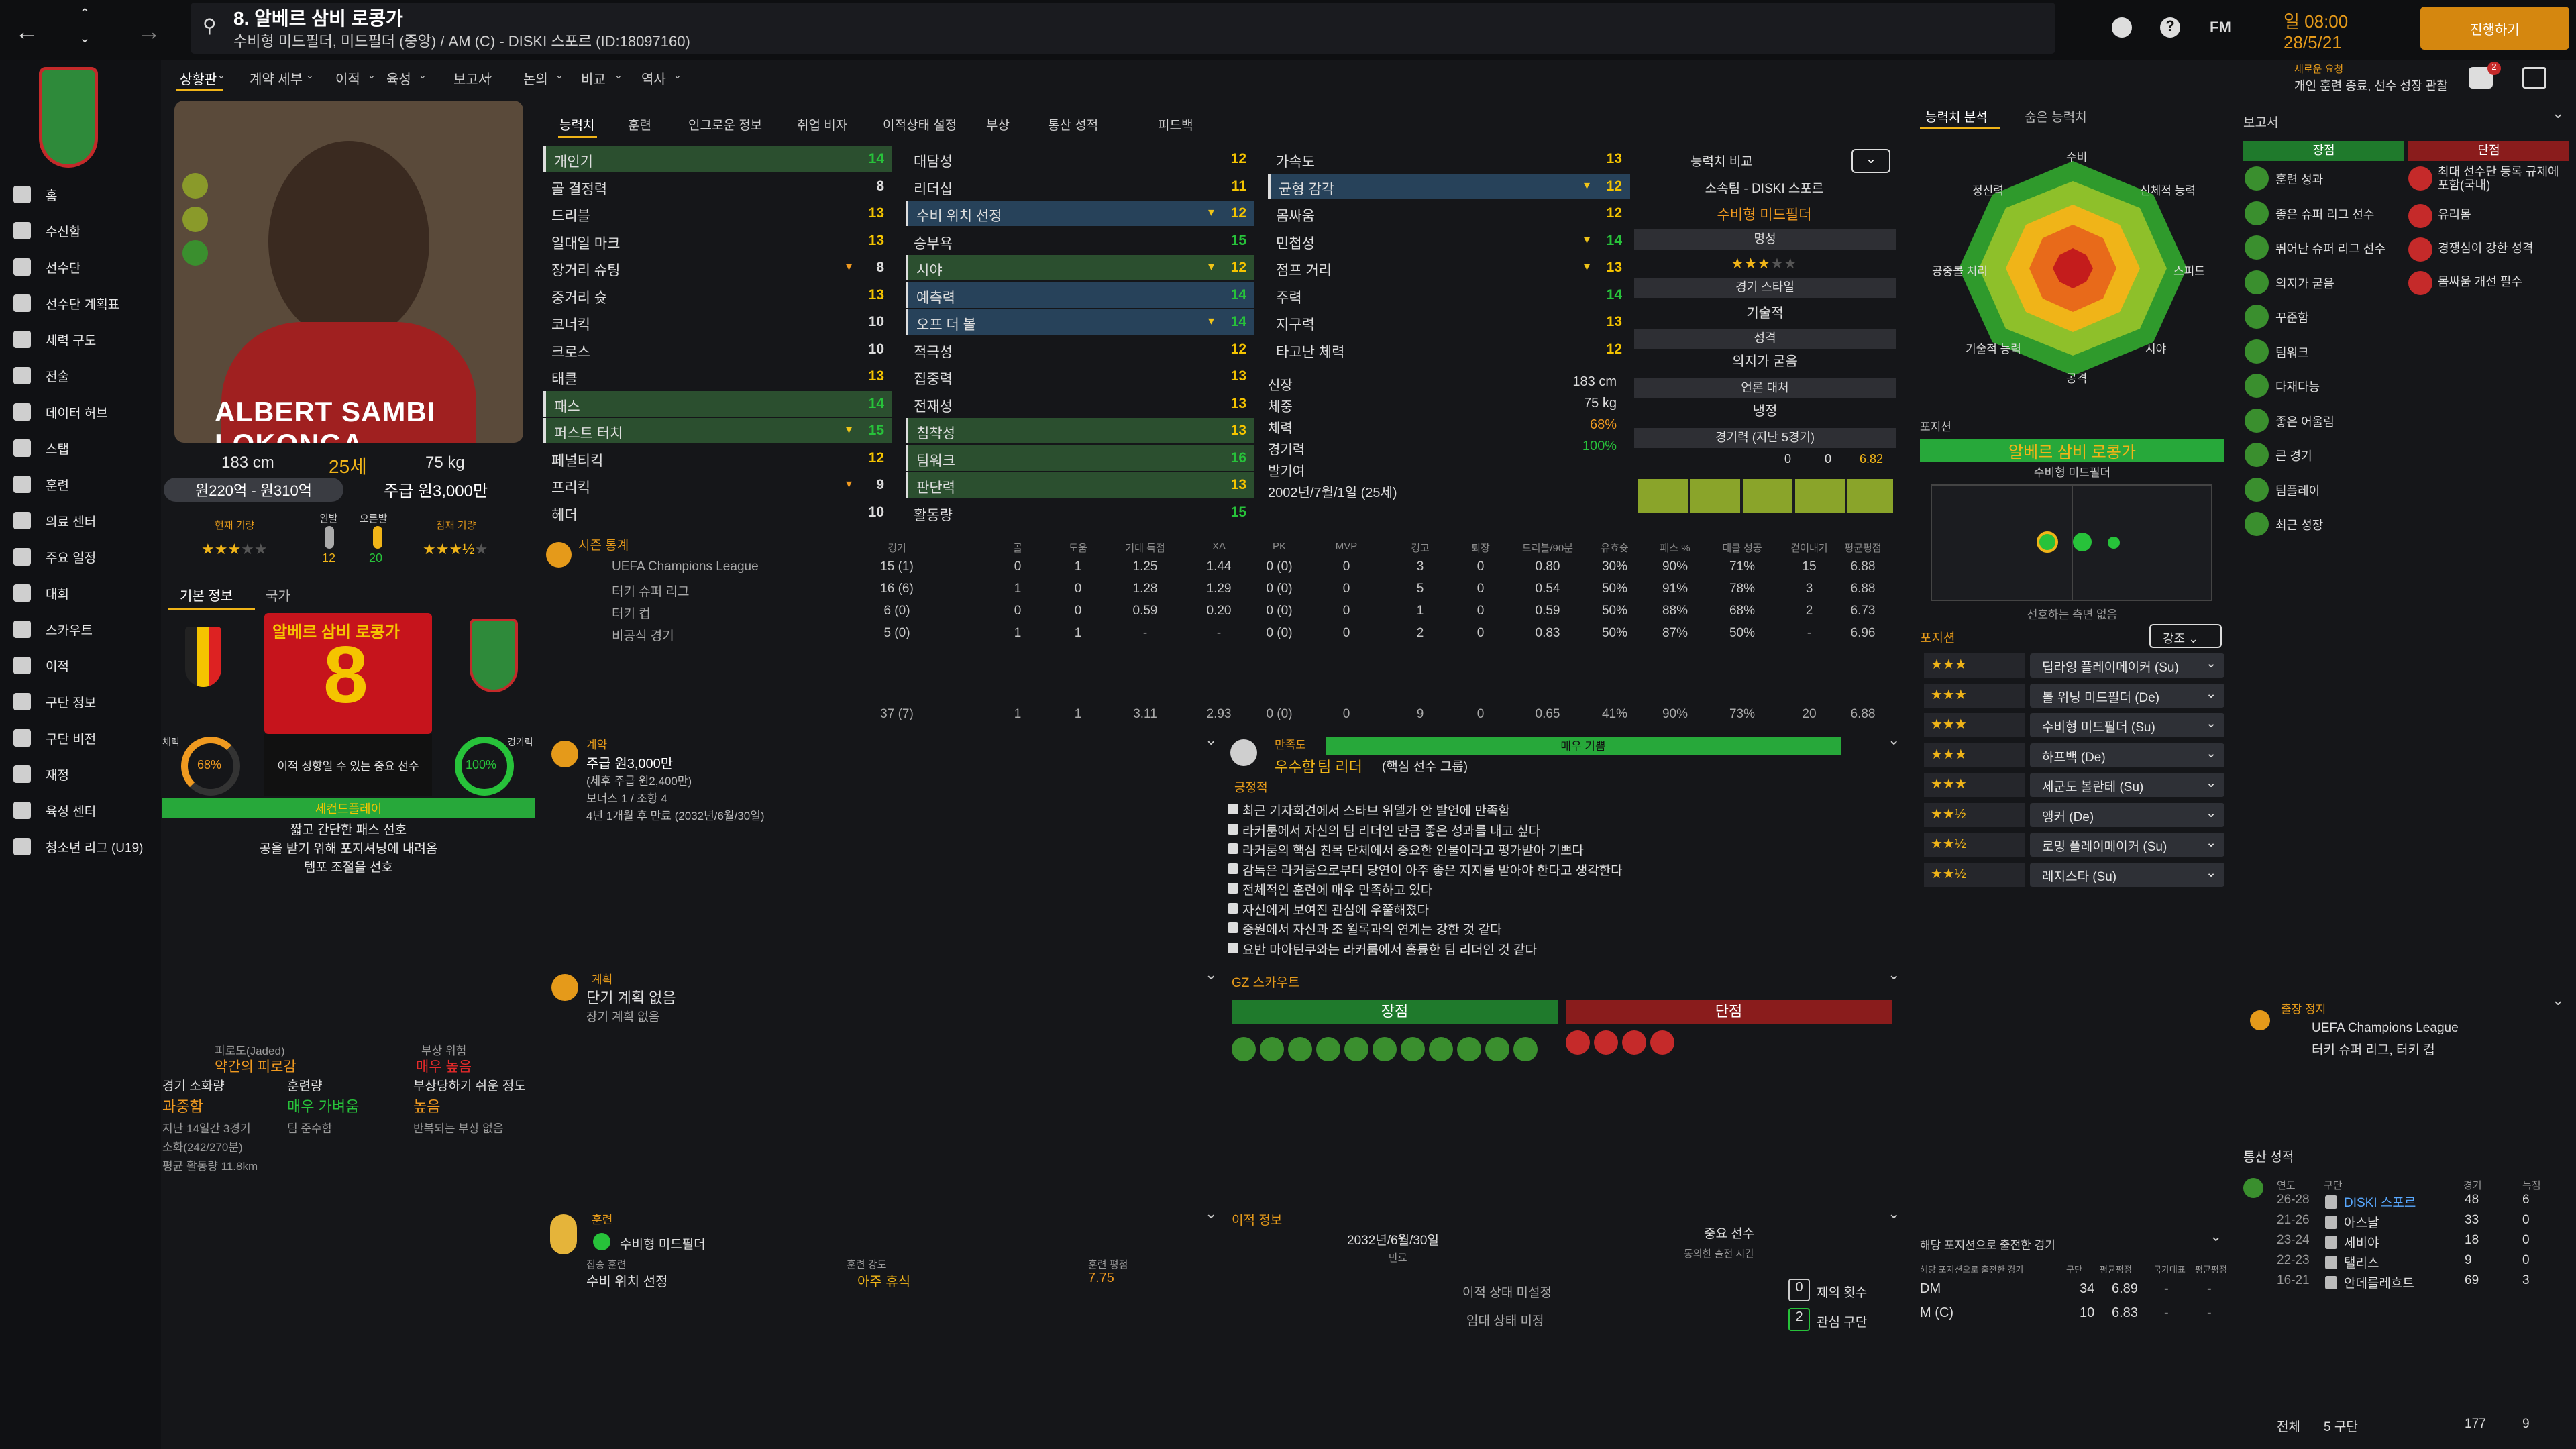 This screenshot has height=1449, width=2576. I want to click on sidebar-item: 대회, so click(41, 593).